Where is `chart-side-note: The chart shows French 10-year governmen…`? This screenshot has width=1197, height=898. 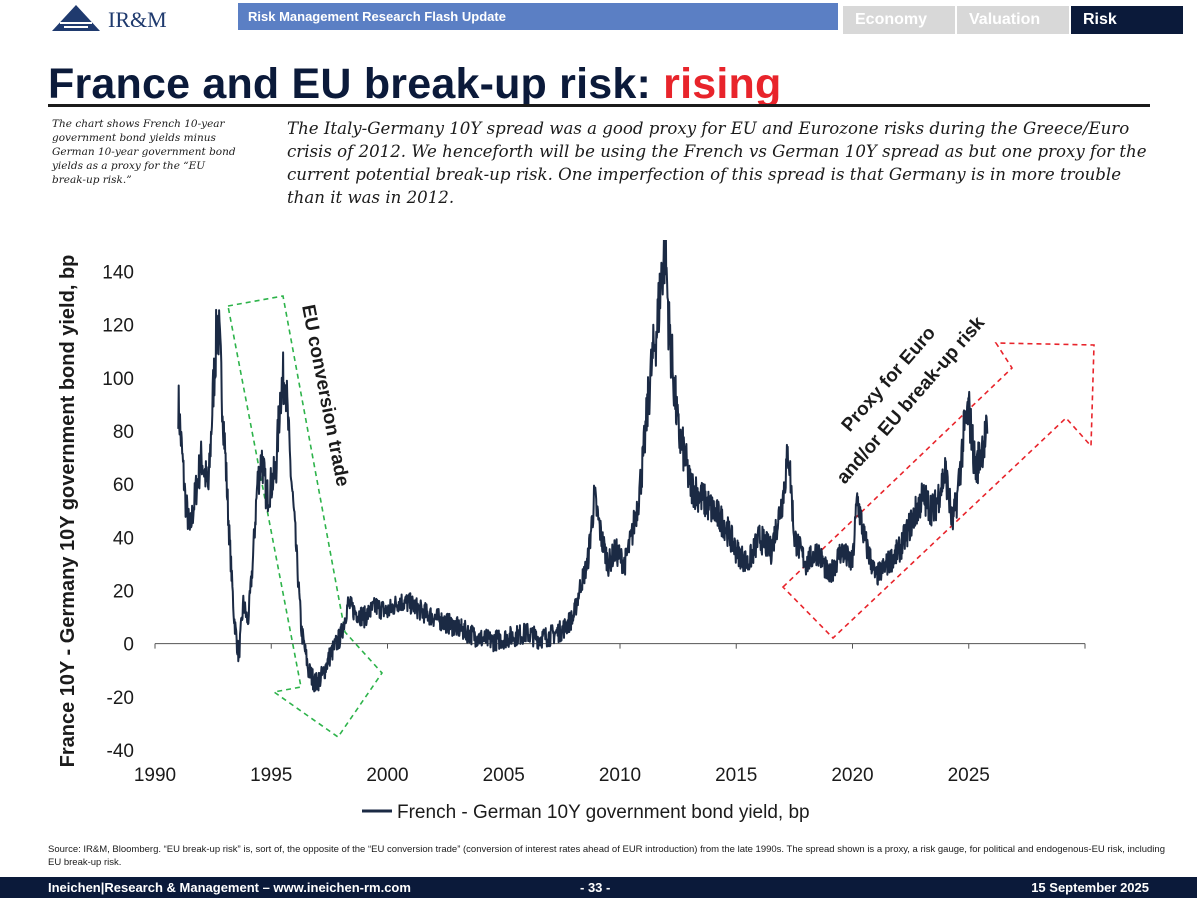
chart-side-note: The chart shows French 10-year governmen… is located at coordinates (144, 152).